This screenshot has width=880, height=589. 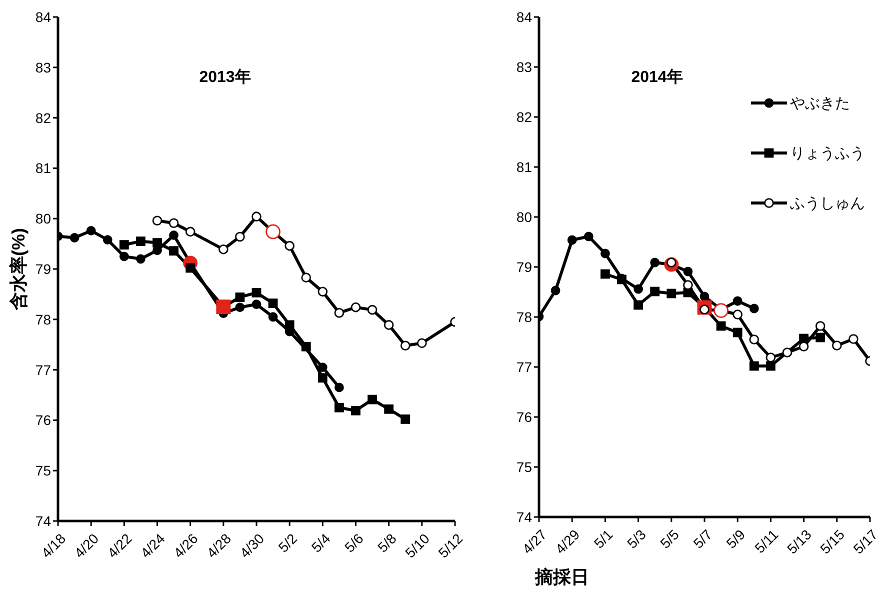 I want to click on legend-label: ふうしゅん, so click(x=827, y=203).